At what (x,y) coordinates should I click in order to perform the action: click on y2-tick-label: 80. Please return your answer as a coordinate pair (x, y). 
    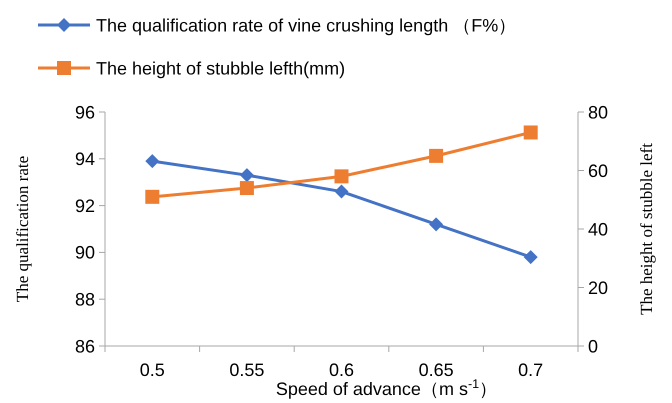
    Looking at the image, I should click on (598, 112).